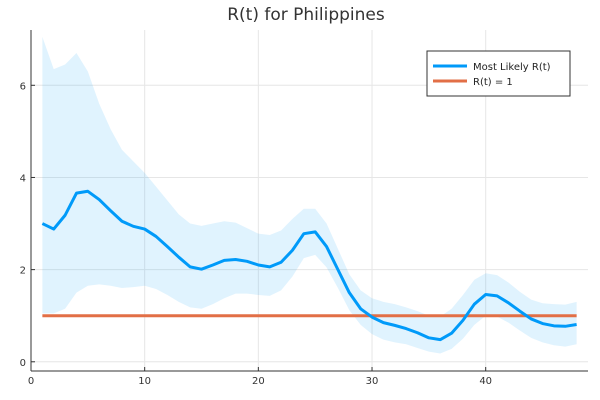 The image size is (600, 400). I want to click on y-tick-label: 6, so click(23, 86).